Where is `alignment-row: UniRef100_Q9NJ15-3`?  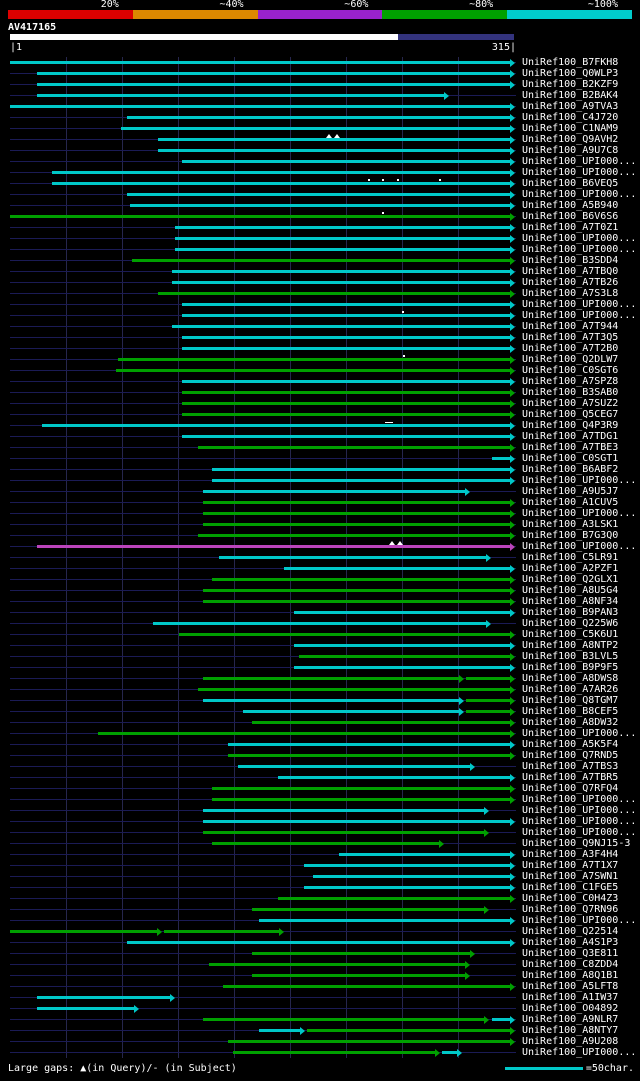 alignment-row: UniRef100_Q9NJ15-3 is located at coordinates (320, 843).